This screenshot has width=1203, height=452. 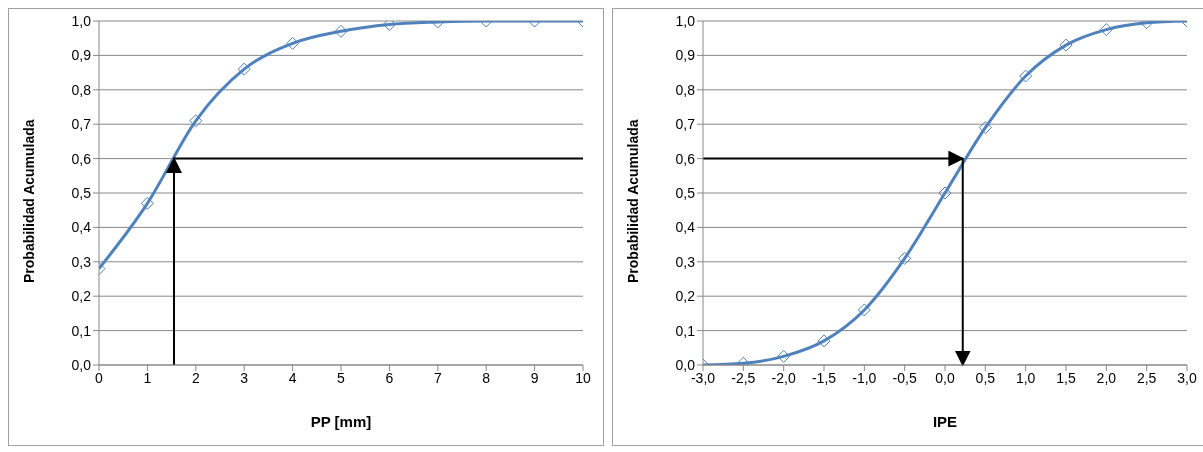 What do you see at coordinates (244, 377) in the screenshot?
I see `x-tick-label: 3` at bounding box center [244, 377].